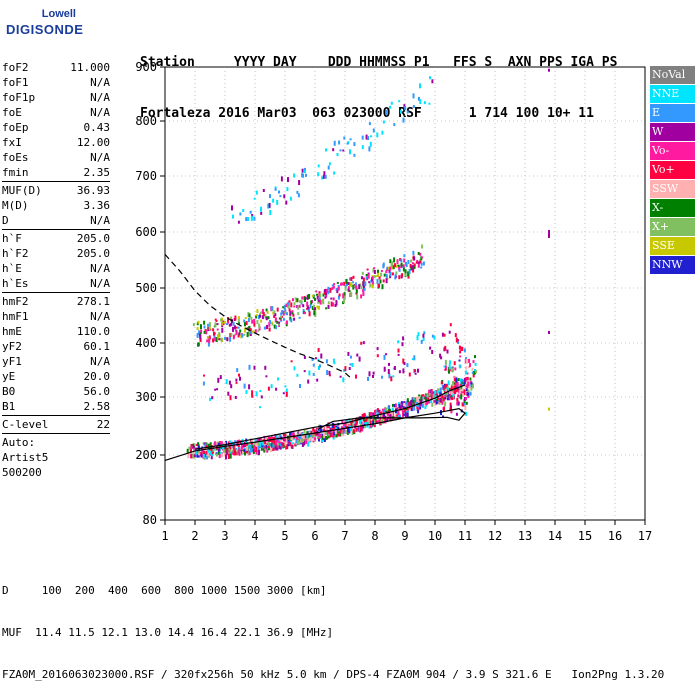 This screenshot has width=700, height=696. I want to click on param-row: h`F 205.0, so click(56, 238).